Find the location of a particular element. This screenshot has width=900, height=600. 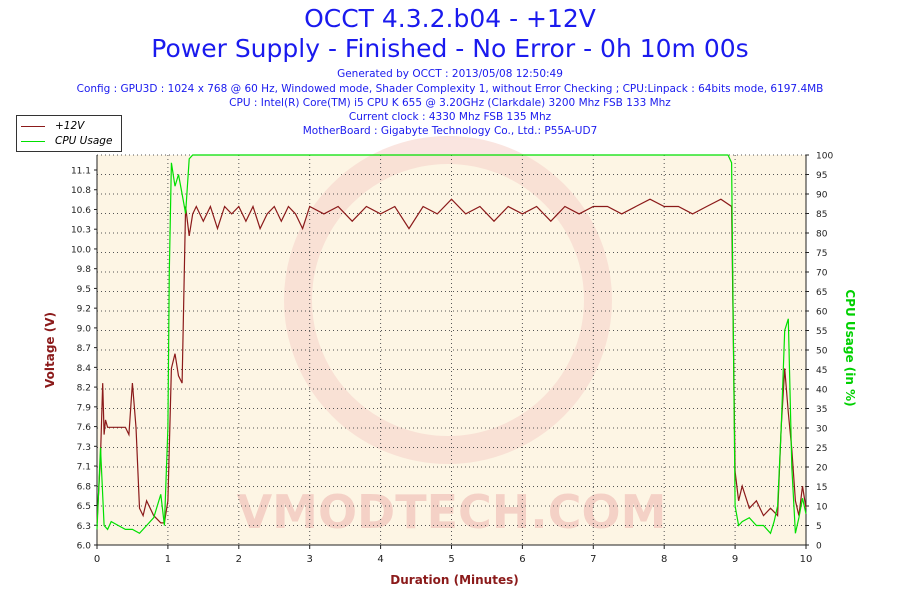

y-tick-label: 8.7 is located at coordinates (84, 349).